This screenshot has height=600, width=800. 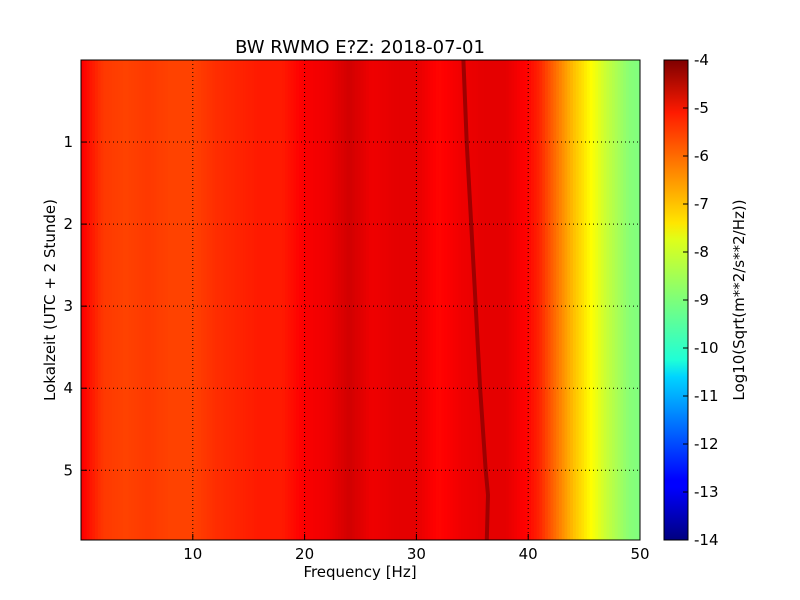 I want to click on y-axis-label: Lokalzeit (UTC + 2 Stunde), so click(x=50, y=300).